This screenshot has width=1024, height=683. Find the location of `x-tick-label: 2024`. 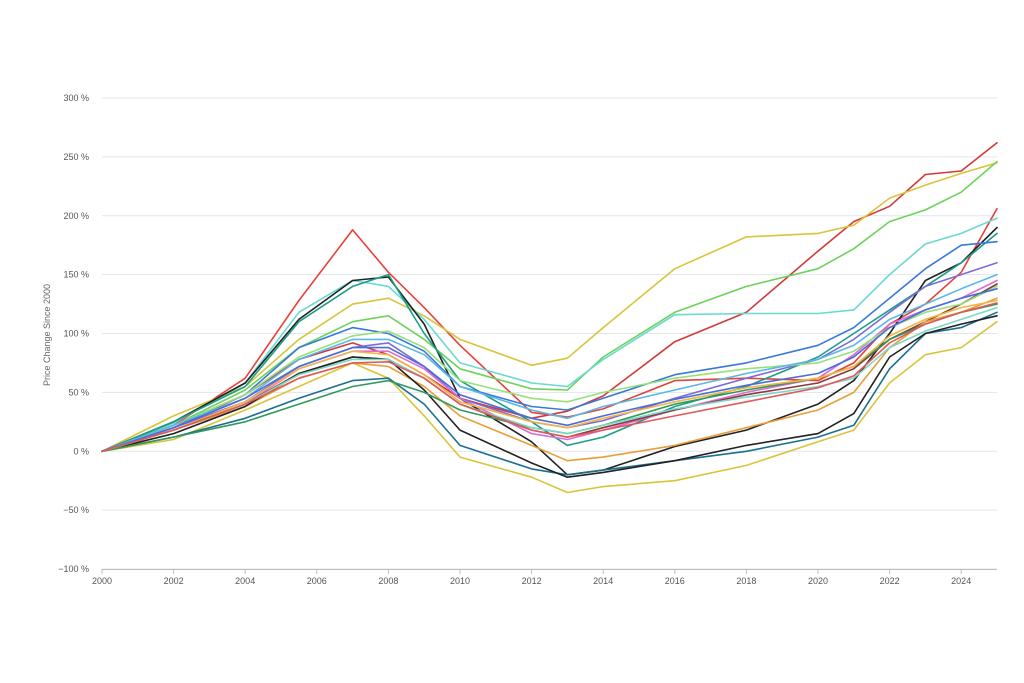

x-tick-label: 2024 is located at coordinates (961, 581).